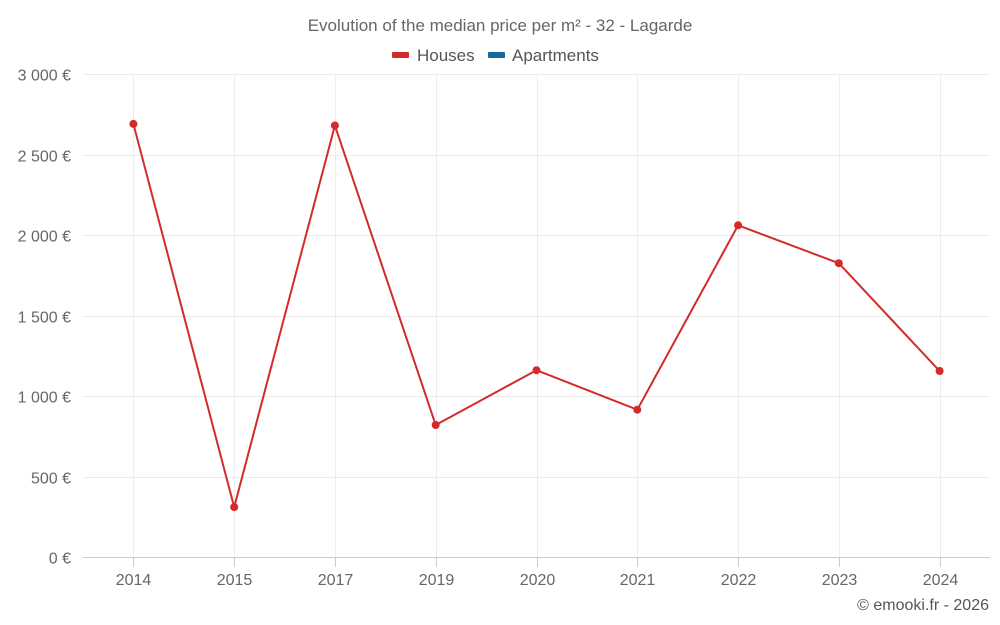  I want to click on y-tick-label: 2 000 €, so click(44, 237).